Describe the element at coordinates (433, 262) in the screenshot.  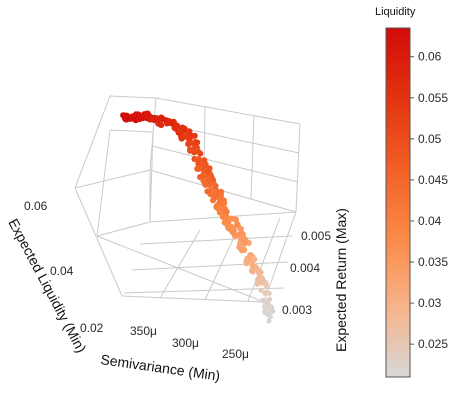
I see `colorbar-tick-label: 0.035` at that location.